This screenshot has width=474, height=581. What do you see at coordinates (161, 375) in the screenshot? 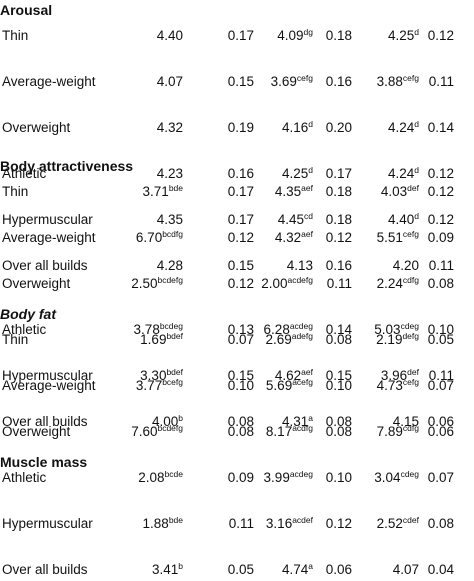
I see `mean-value-1: 3.30bdef` at bounding box center [161, 375].